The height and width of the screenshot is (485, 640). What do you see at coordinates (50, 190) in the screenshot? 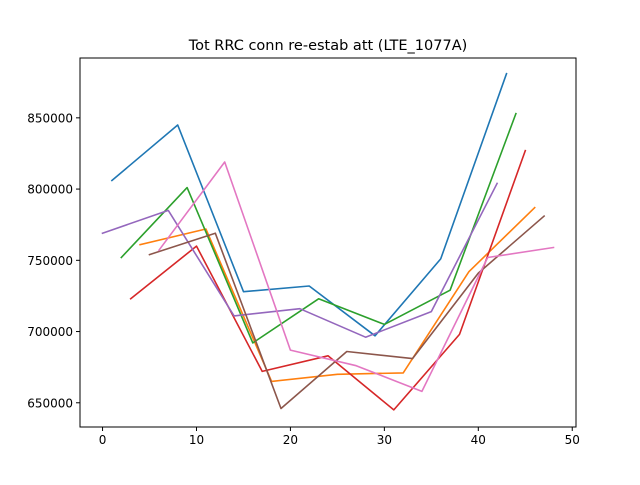
I see `y-tick-label: 800000` at bounding box center [50, 190].